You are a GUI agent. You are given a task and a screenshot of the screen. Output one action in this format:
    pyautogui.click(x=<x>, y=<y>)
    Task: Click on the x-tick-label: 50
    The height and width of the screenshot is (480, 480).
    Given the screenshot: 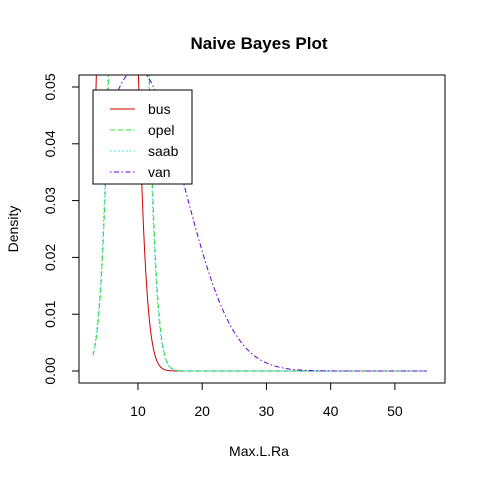 What is the action you would take?
    pyautogui.click(x=395, y=411)
    